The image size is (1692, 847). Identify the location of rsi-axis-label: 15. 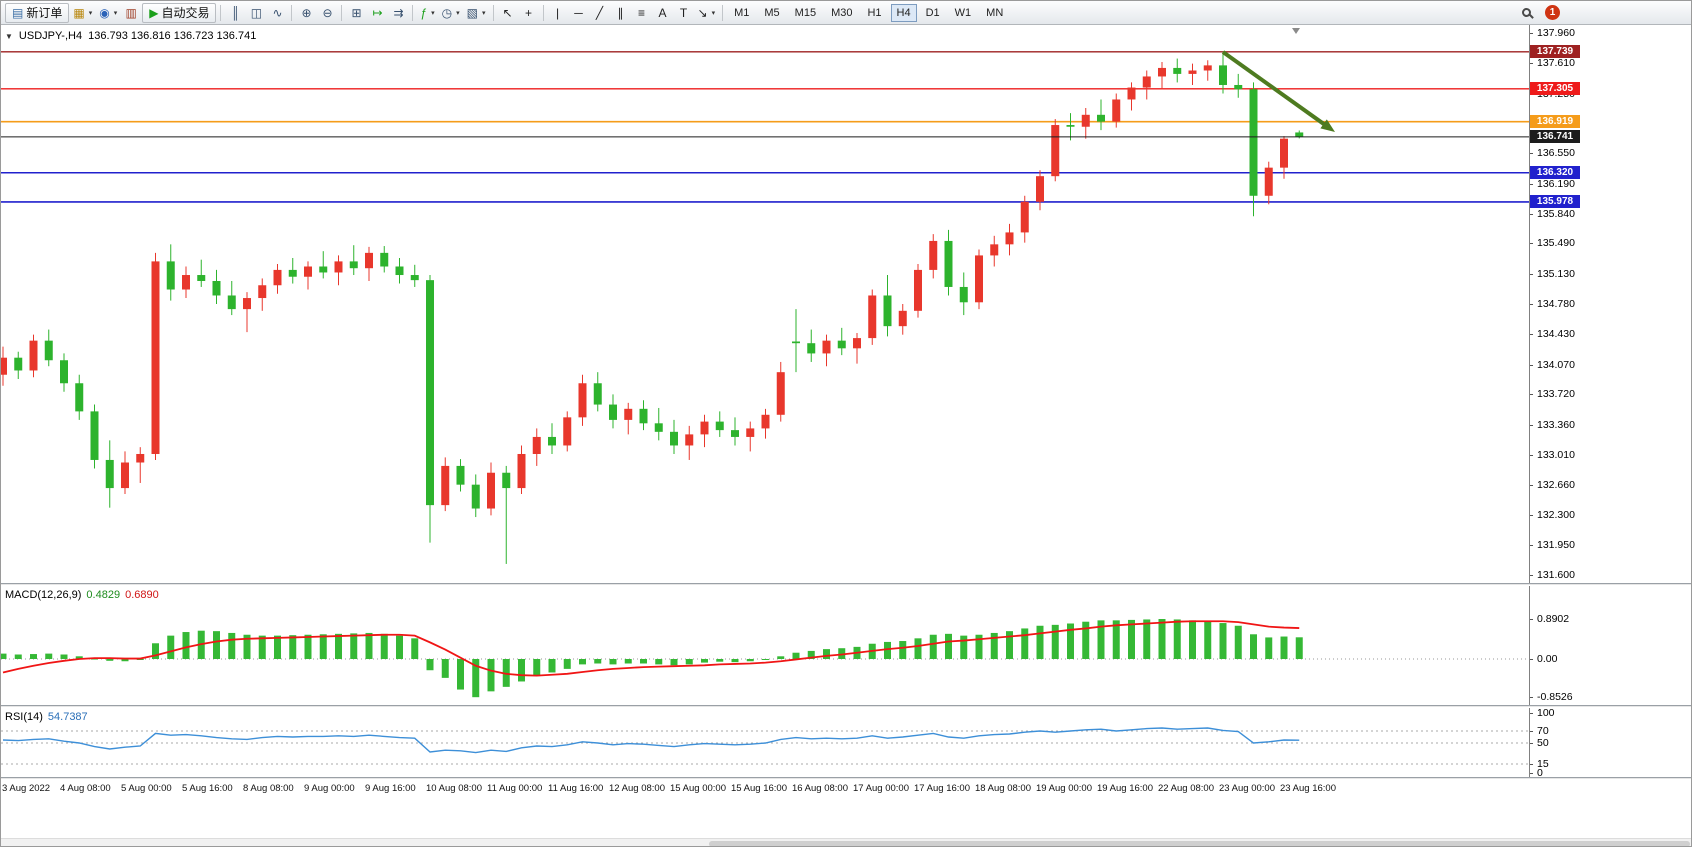
(1543, 764).